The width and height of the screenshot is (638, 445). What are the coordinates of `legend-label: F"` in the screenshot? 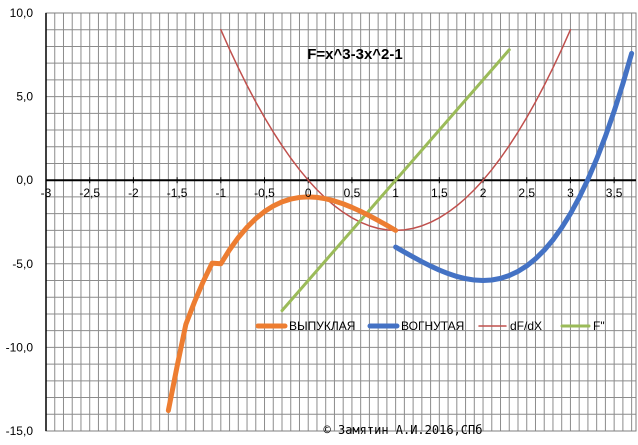 It's located at (599, 326).